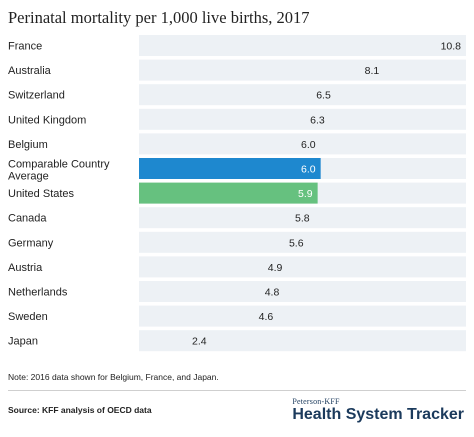  What do you see at coordinates (59, 171) in the screenshot?
I see `category-label: Comparable Country Average` at bounding box center [59, 171].